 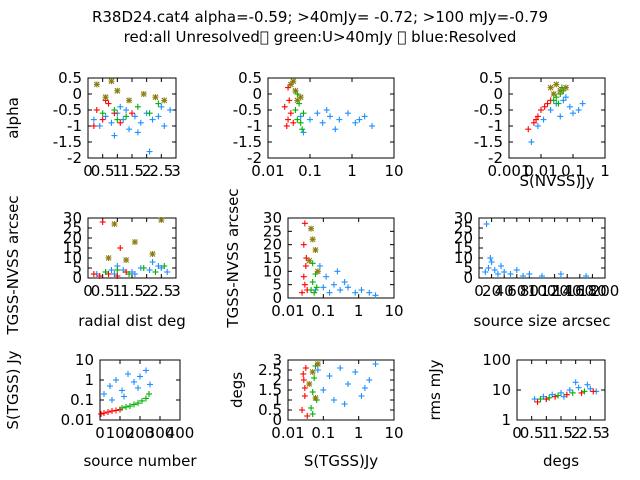 I want to click on y-tick-label: 2.5, so click(x=270, y=370).